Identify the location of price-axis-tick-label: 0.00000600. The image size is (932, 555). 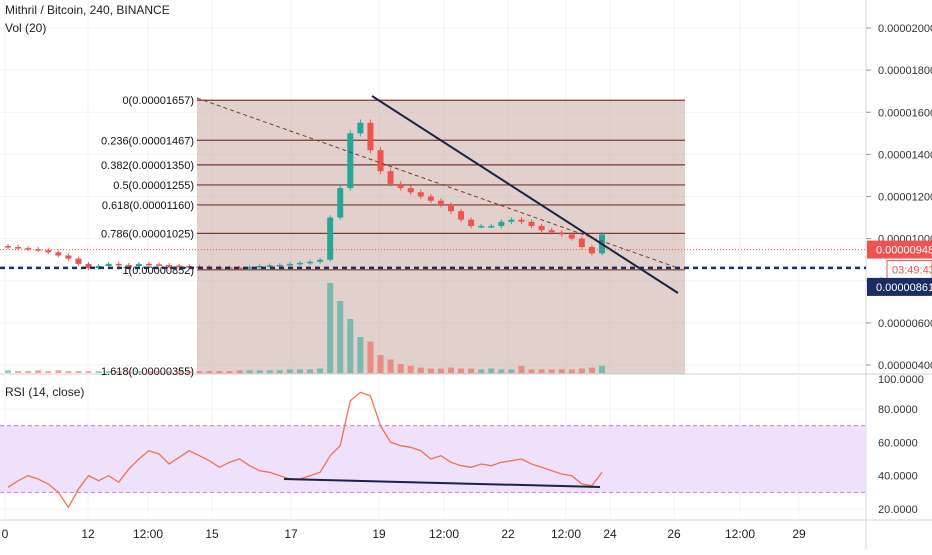
(905, 324).